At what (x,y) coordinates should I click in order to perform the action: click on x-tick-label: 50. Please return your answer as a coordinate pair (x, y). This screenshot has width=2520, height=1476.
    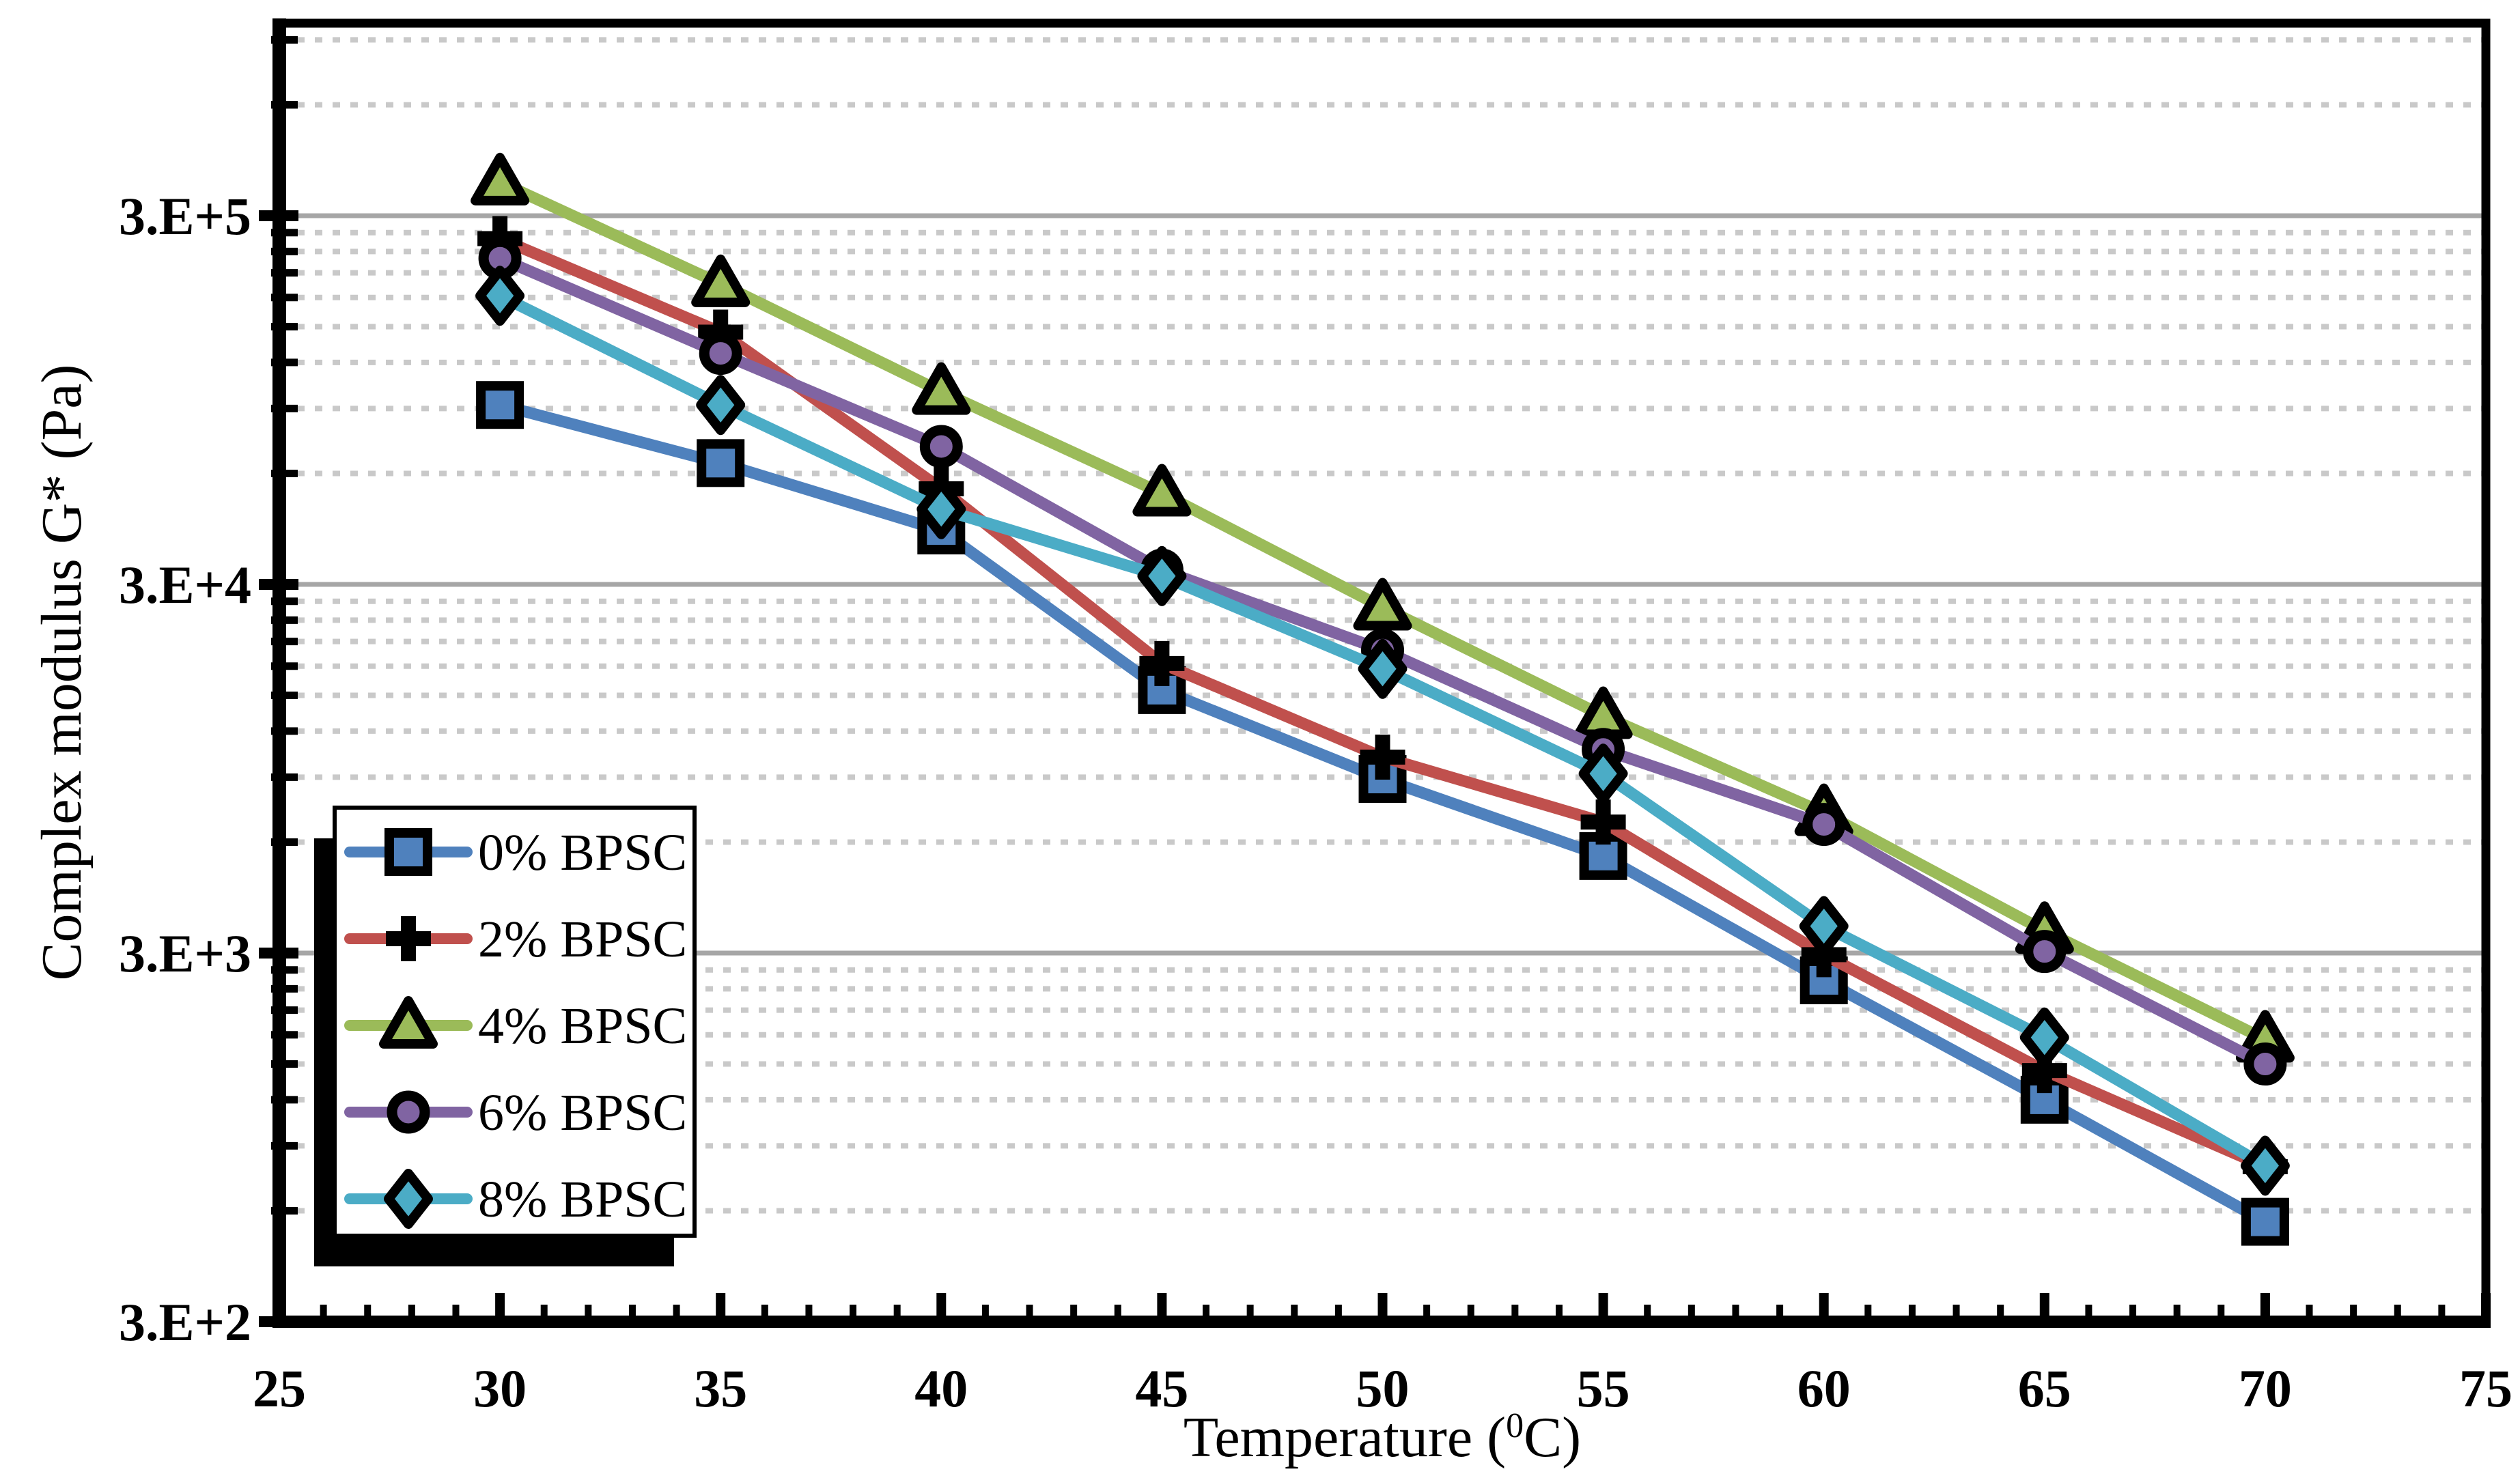
    Looking at the image, I should click on (1383, 1388).